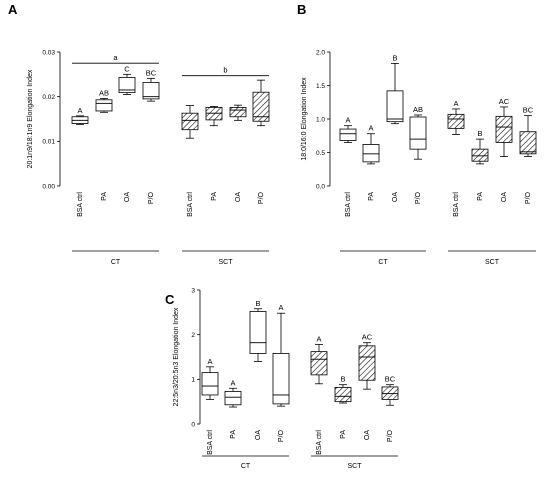  Describe the element at coordinates (301, 9) in the screenshot. I see `panel-letter: B` at that location.